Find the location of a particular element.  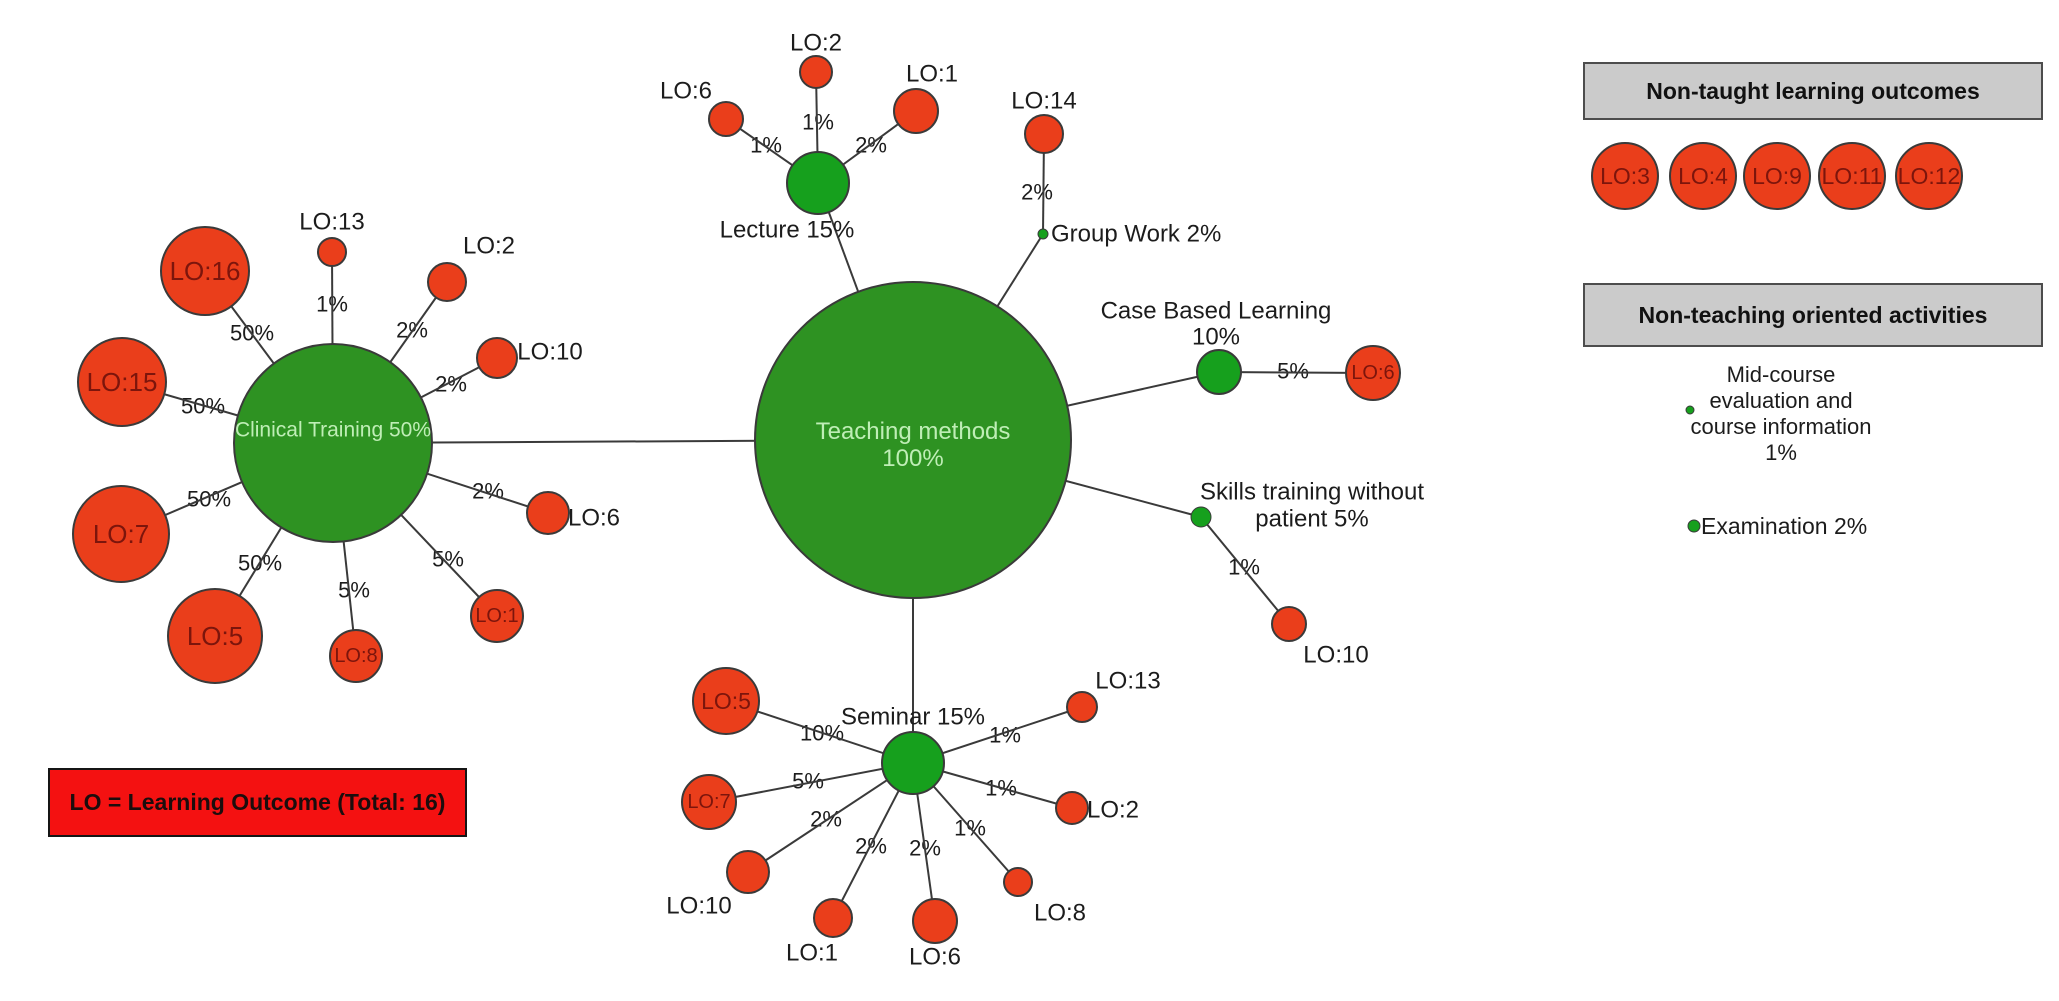

node-lec-lo1 is located at coordinates (916, 111).